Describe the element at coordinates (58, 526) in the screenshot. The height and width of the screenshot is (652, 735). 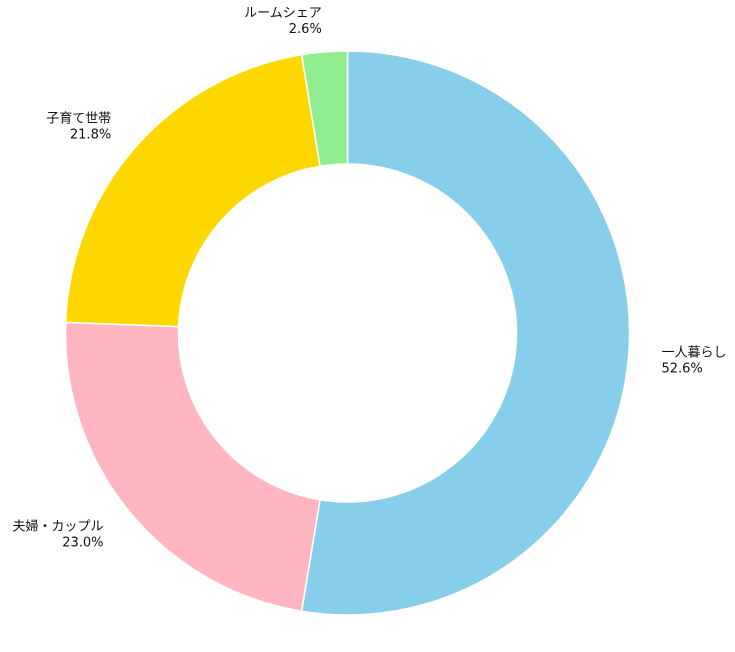
I see `slice-category-label: 夫婦・カップル` at that location.